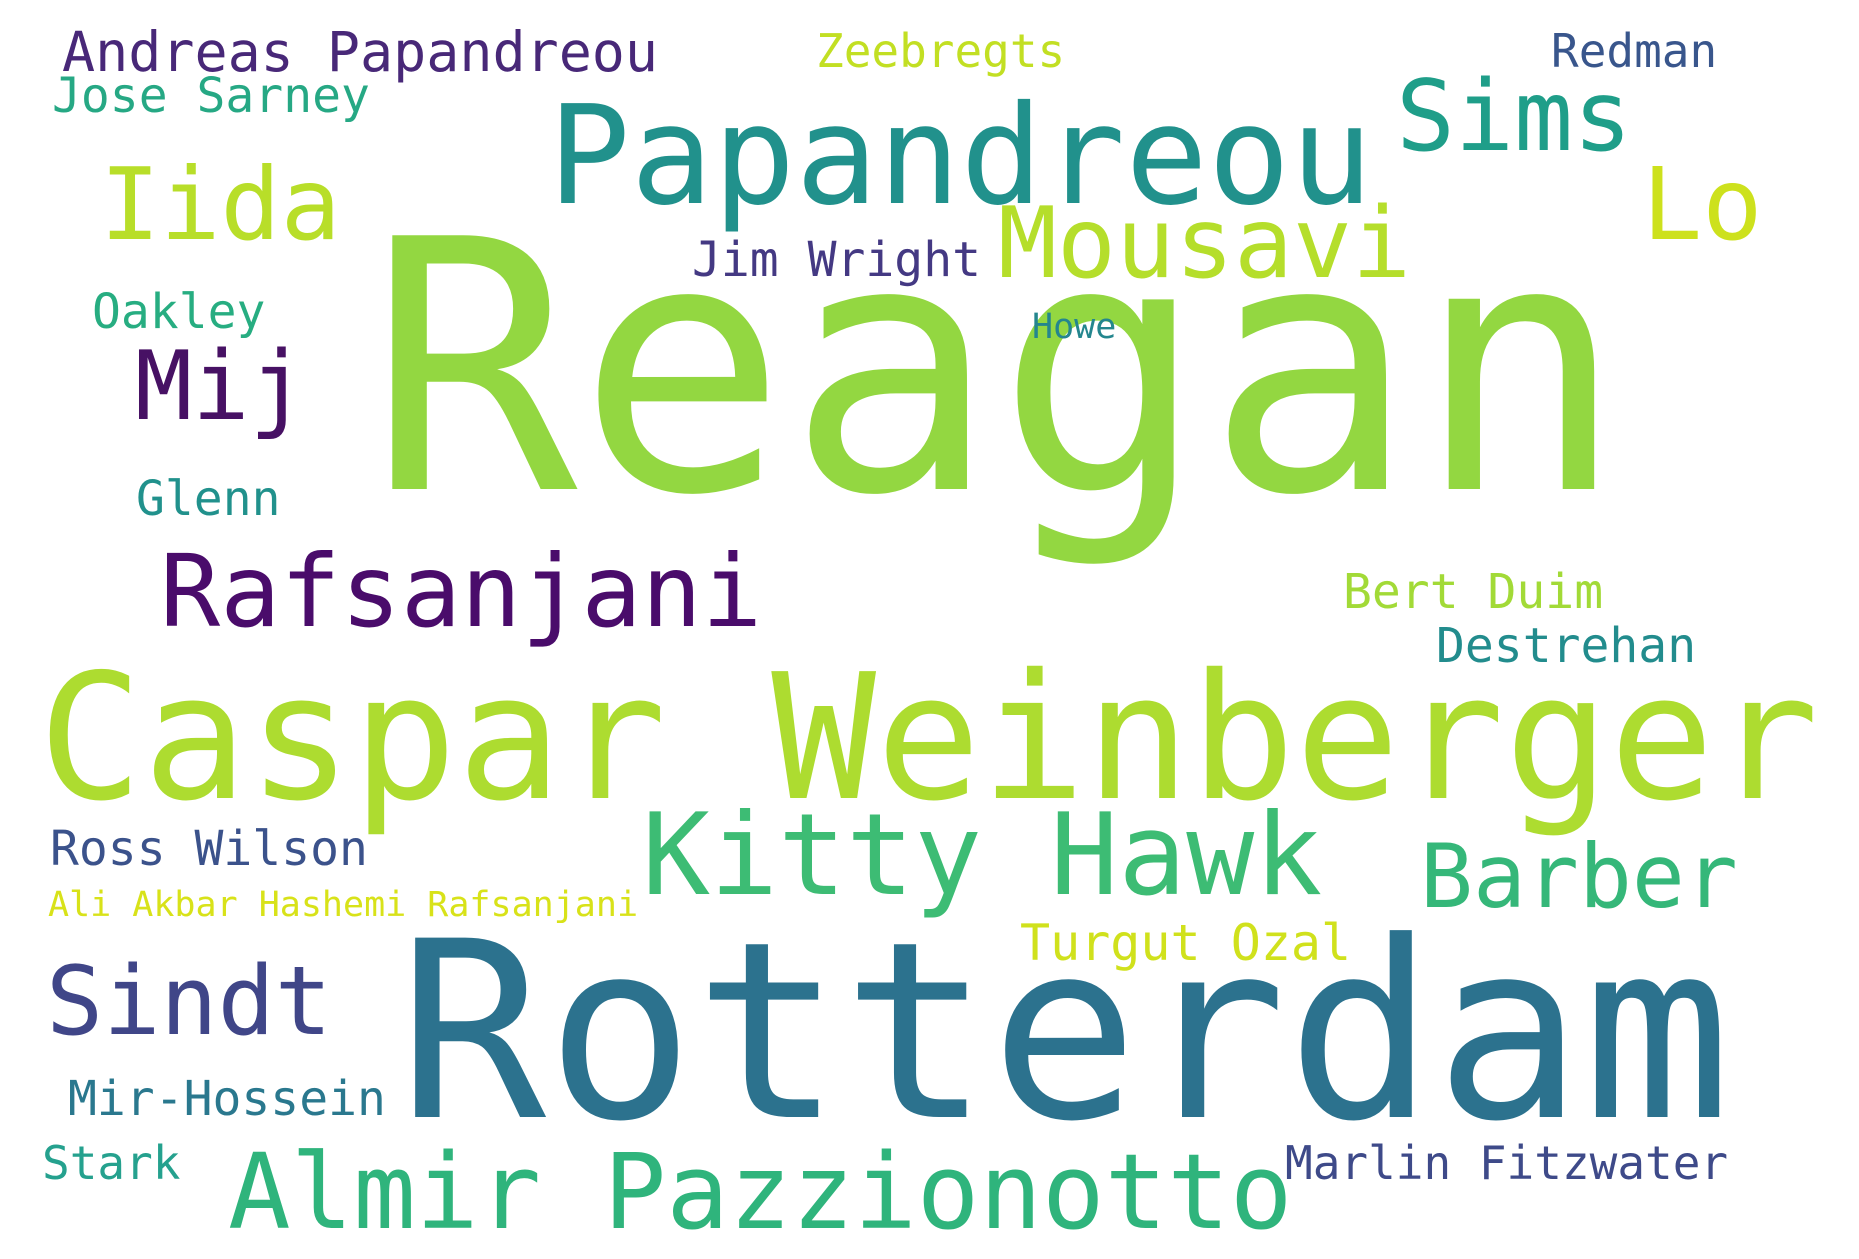 Image resolution: width=1859 pixels, height=1259 pixels. What do you see at coordinates (189, 1002) in the screenshot?
I see `word-sindt: Sindt` at bounding box center [189, 1002].